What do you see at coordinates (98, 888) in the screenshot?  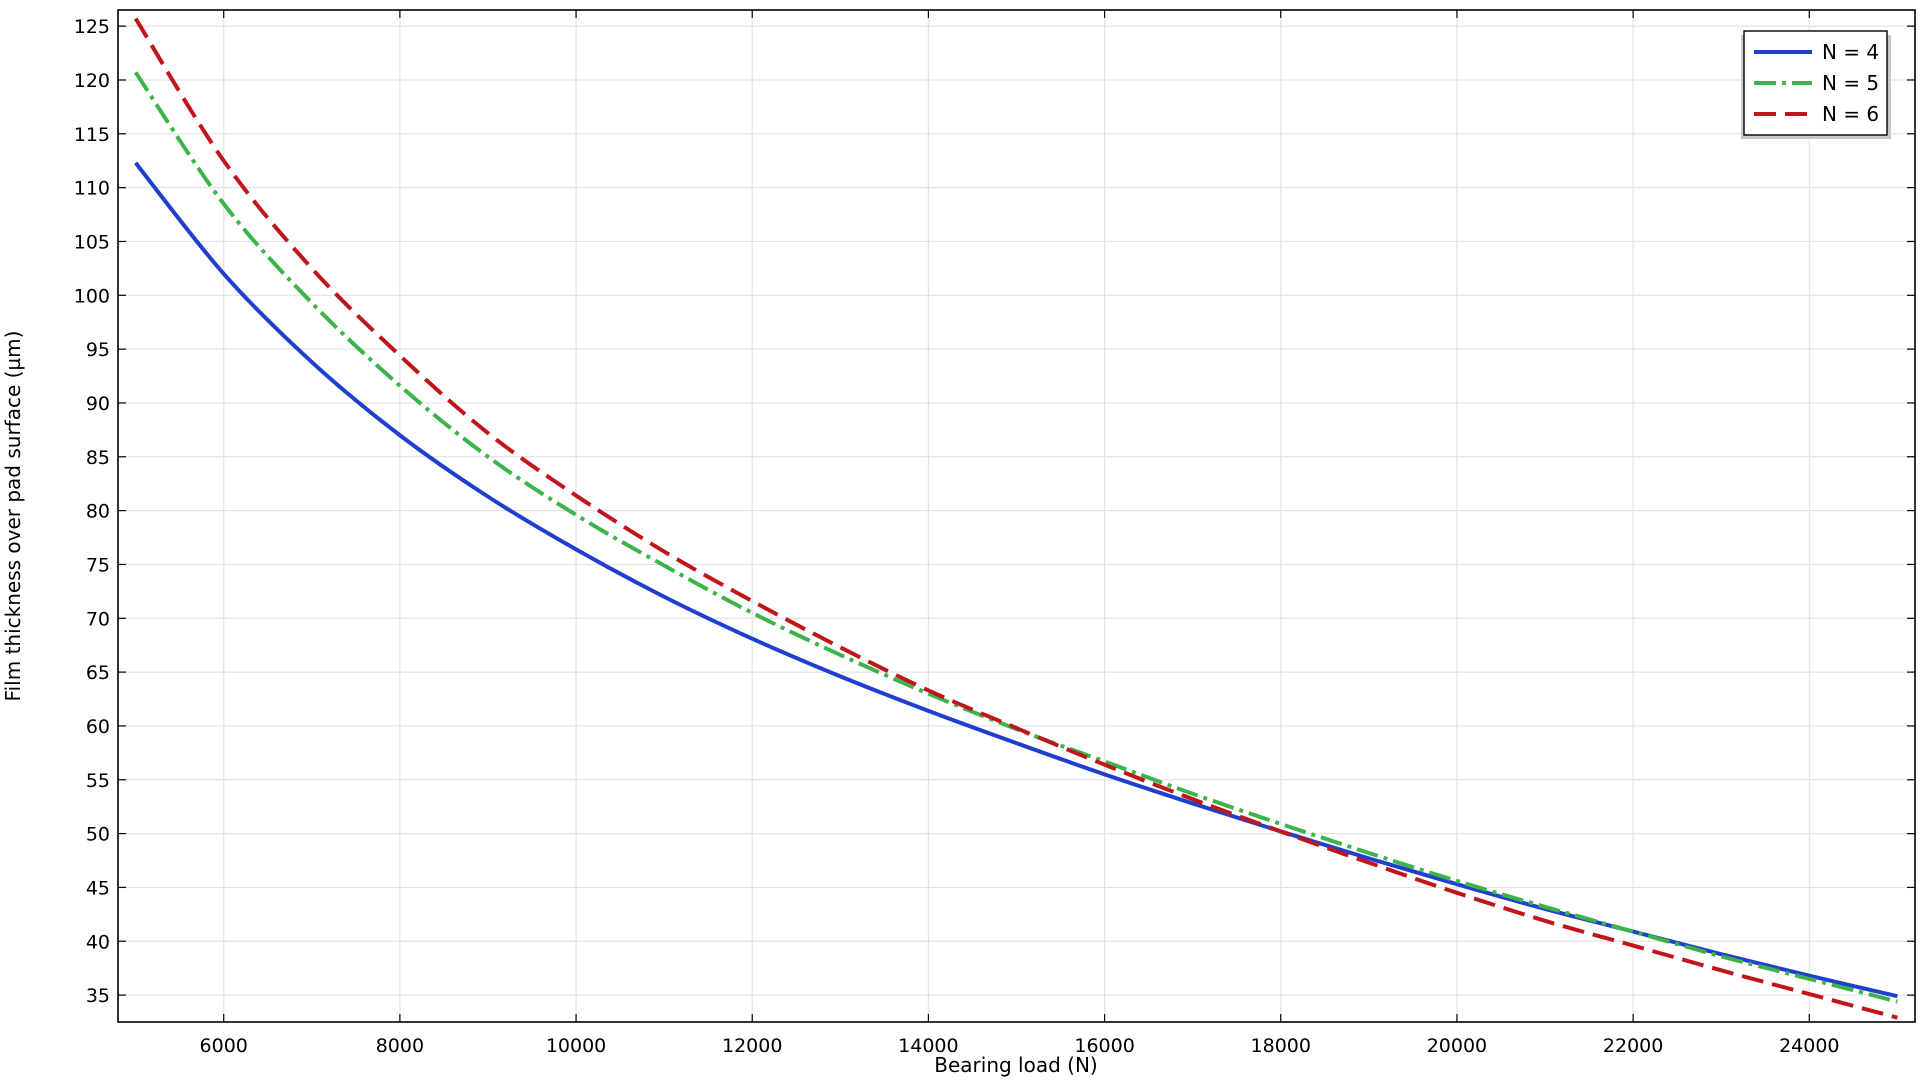 I see `y-tick-label: 45` at bounding box center [98, 888].